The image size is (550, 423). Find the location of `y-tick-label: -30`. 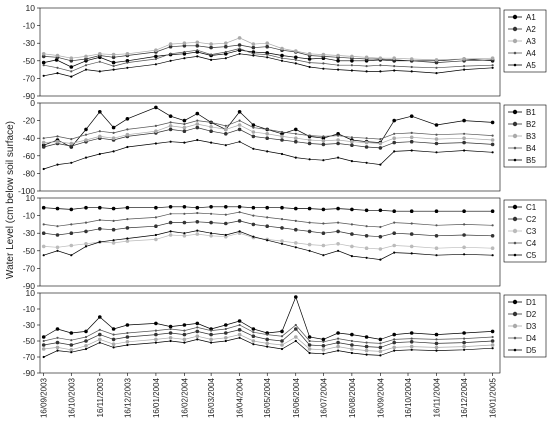

y-tick-label: -30 is located at coordinates (29, 325).